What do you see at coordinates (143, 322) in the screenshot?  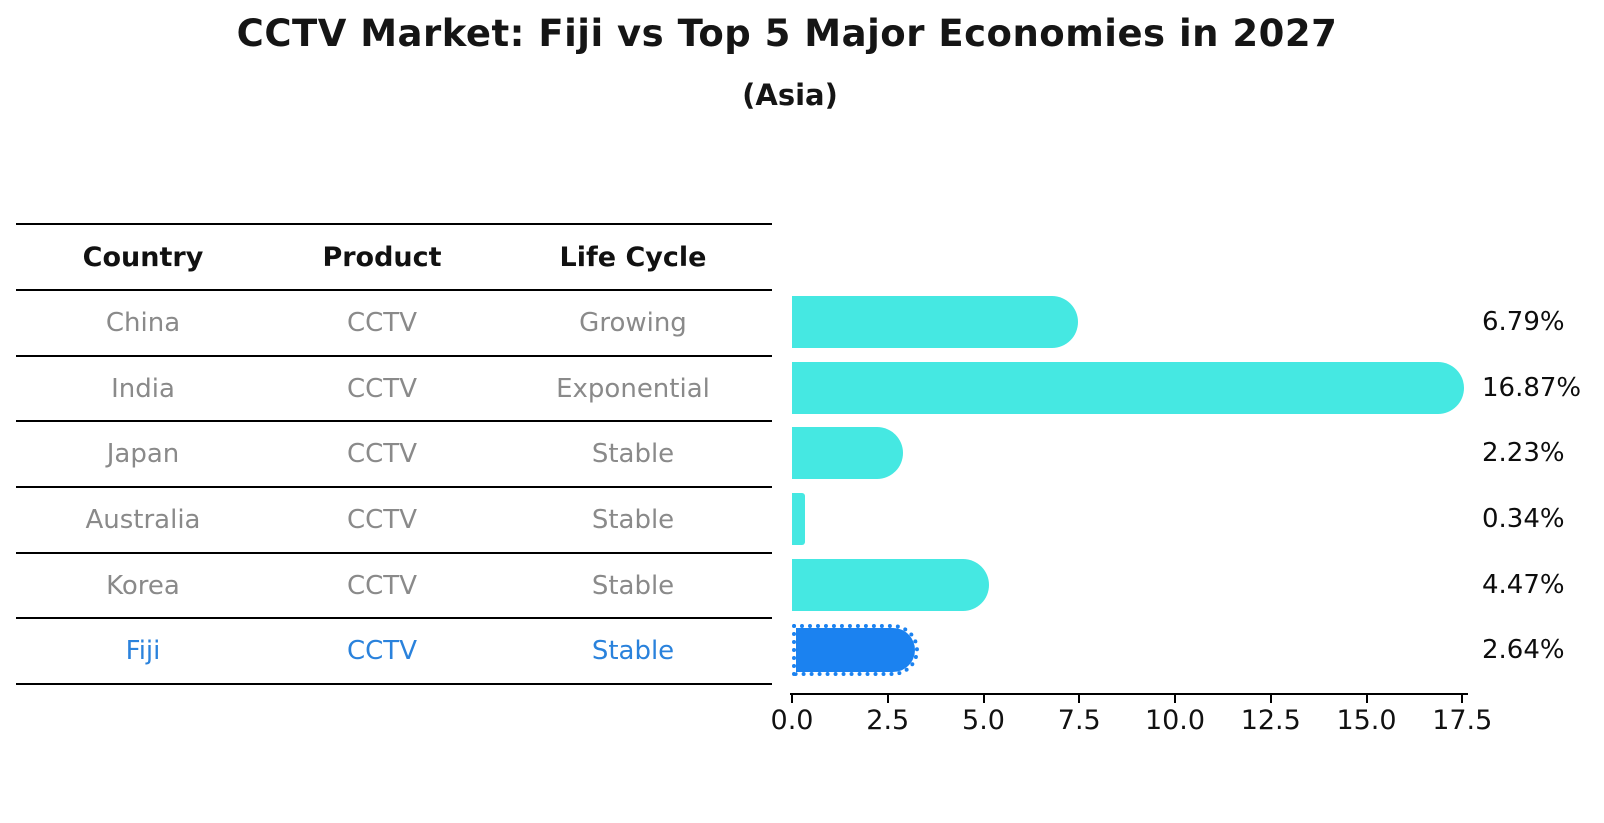 I see `cell-country: China` at bounding box center [143, 322].